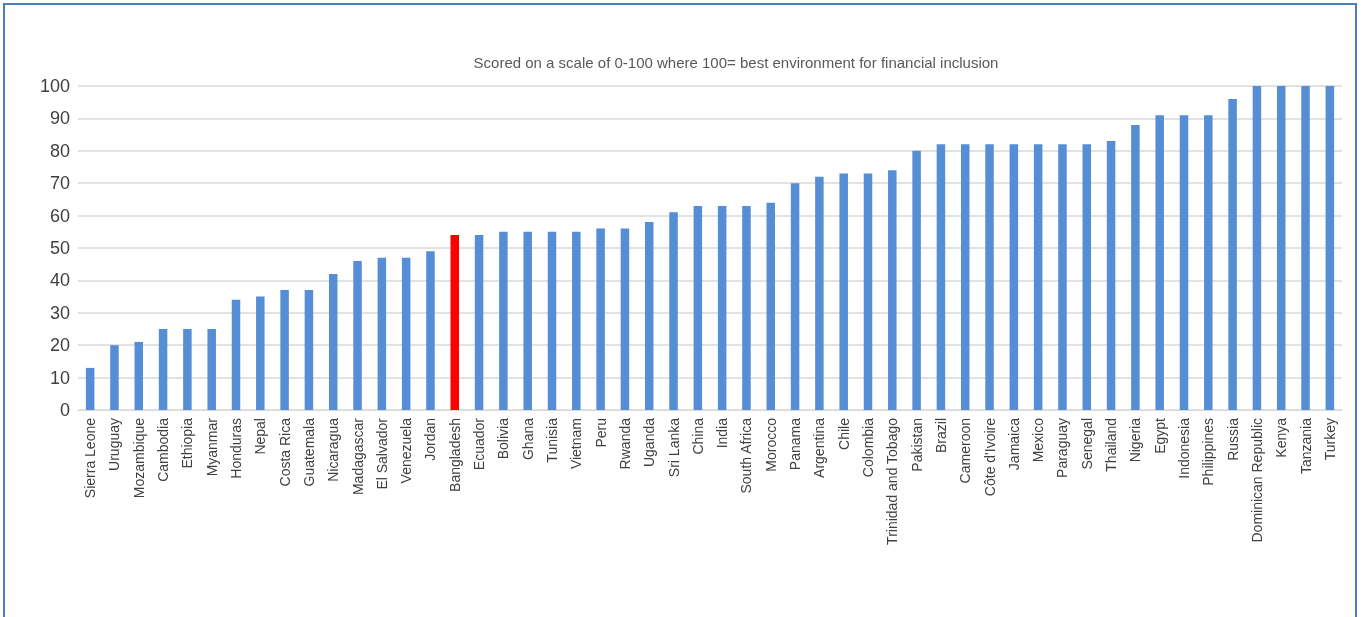 This screenshot has width=1364, height=617. What do you see at coordinates (965, 451) in the screenshot?
I see `x-tick-label: Cameroon` at bounding box center [965, 451].